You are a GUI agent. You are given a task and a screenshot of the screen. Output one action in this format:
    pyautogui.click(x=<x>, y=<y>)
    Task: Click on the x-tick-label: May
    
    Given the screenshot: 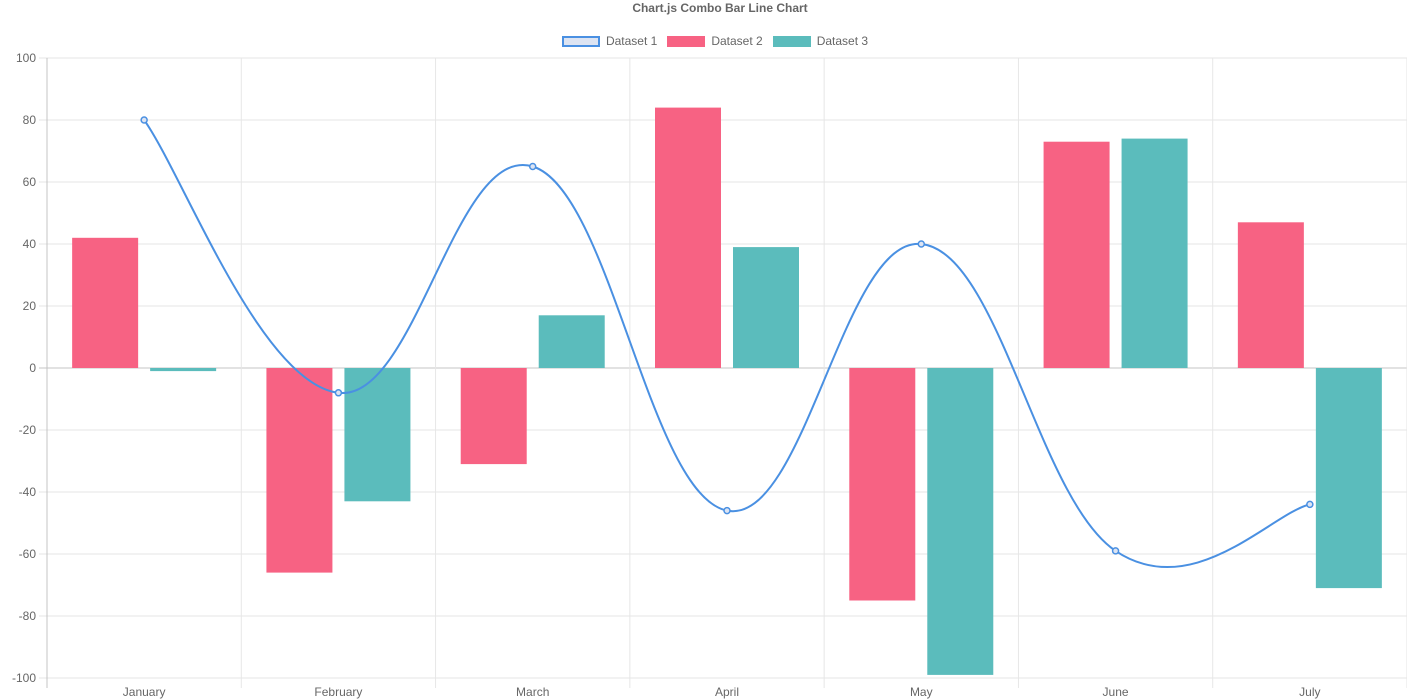 What is the action you would take?
    pyautogui.click(x=921, y=692)
    